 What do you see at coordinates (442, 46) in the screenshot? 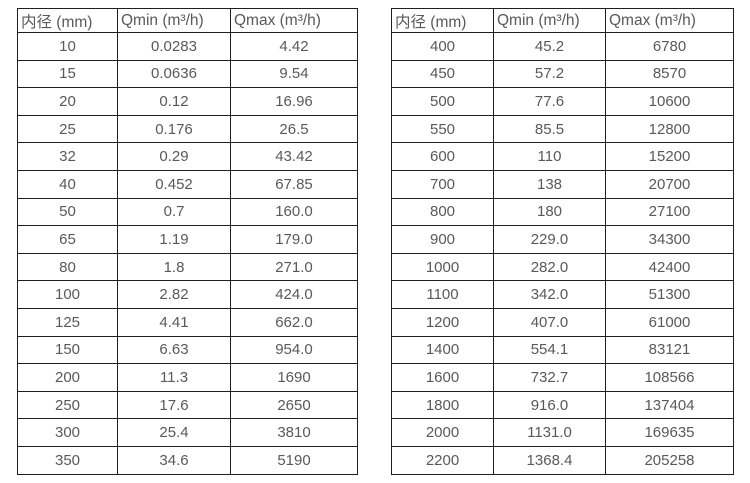
I see `table-cell: 400` at bounding box center [442, 46].